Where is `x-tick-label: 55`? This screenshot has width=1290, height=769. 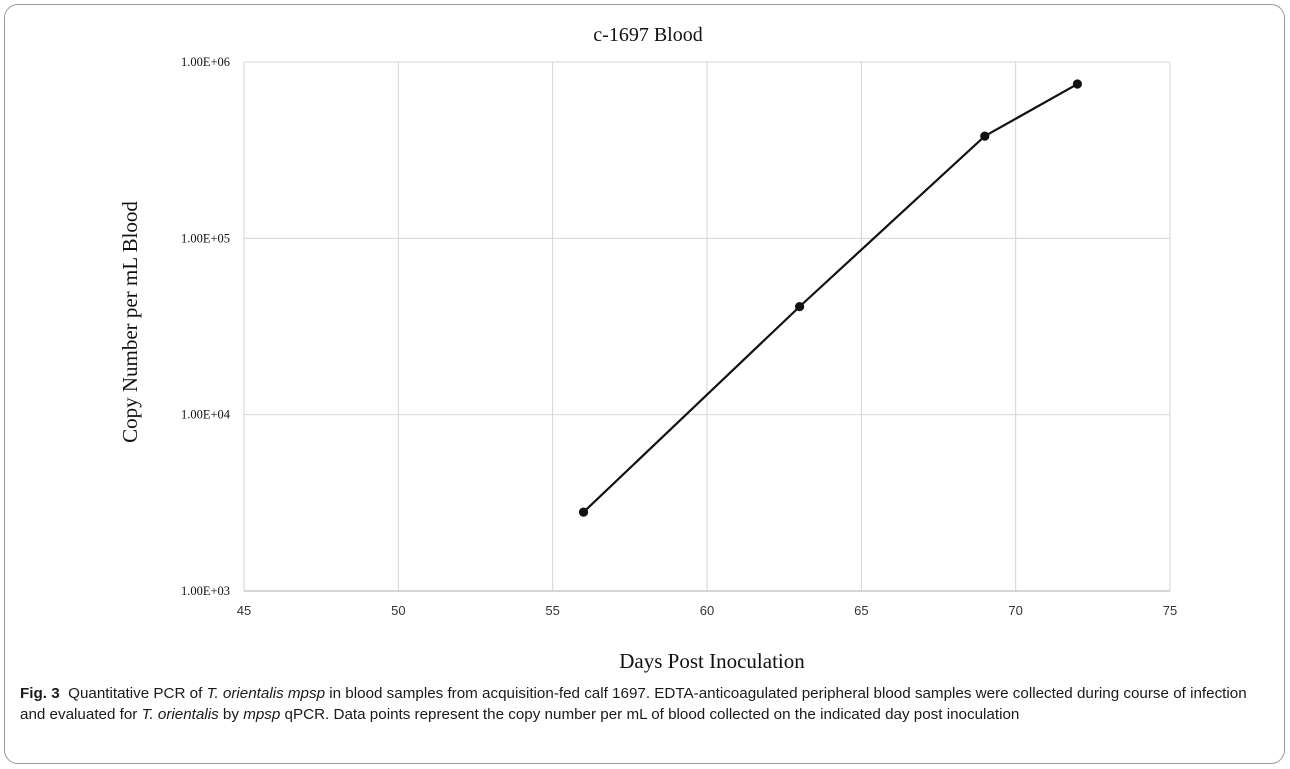
x-tick-label: 55 is located at coordinates (552, 610).